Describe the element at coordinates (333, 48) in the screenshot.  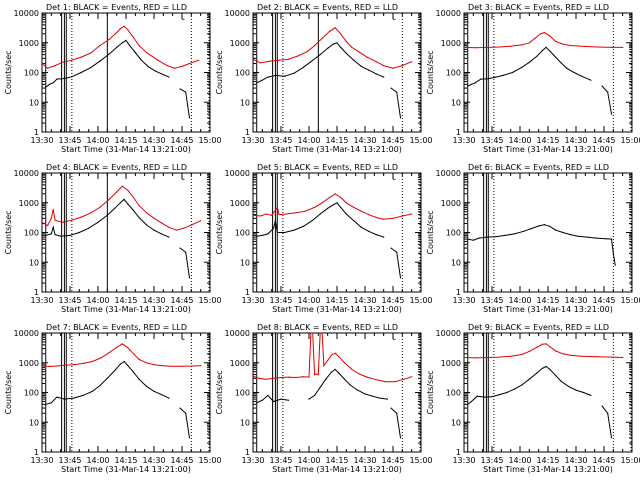
I see `series-lld` at that location.